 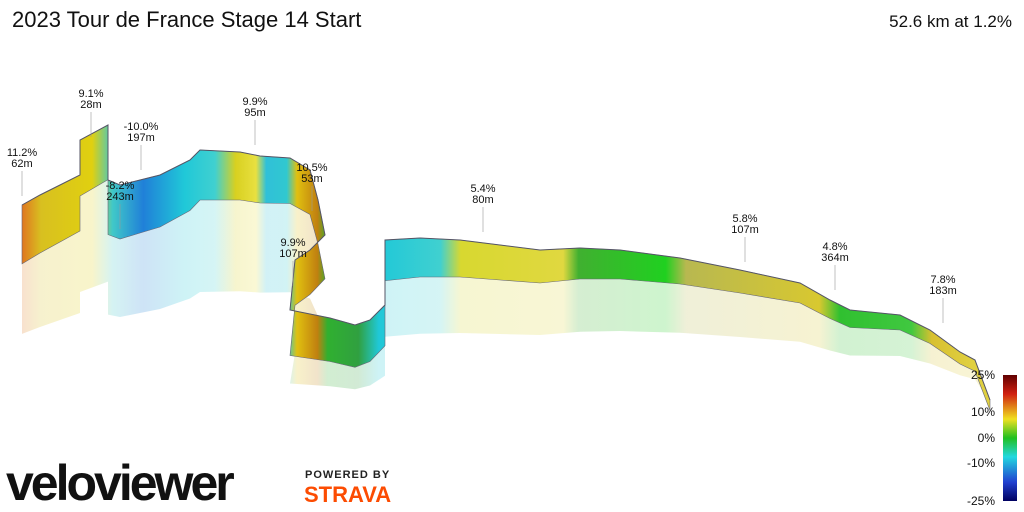 What do you see at coordinates (981, 463) in the screenshot?
I see `scale-label: -10%` at bounding box center [981, 463].